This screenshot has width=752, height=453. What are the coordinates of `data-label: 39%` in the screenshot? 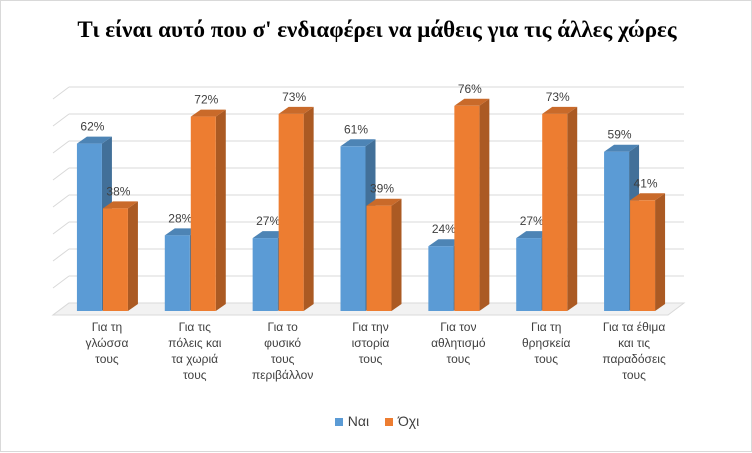 It's located at (382, 189).